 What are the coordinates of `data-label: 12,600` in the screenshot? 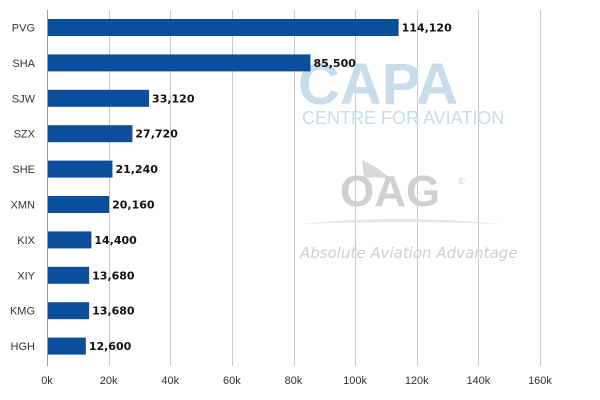 It's located at (110, 346).